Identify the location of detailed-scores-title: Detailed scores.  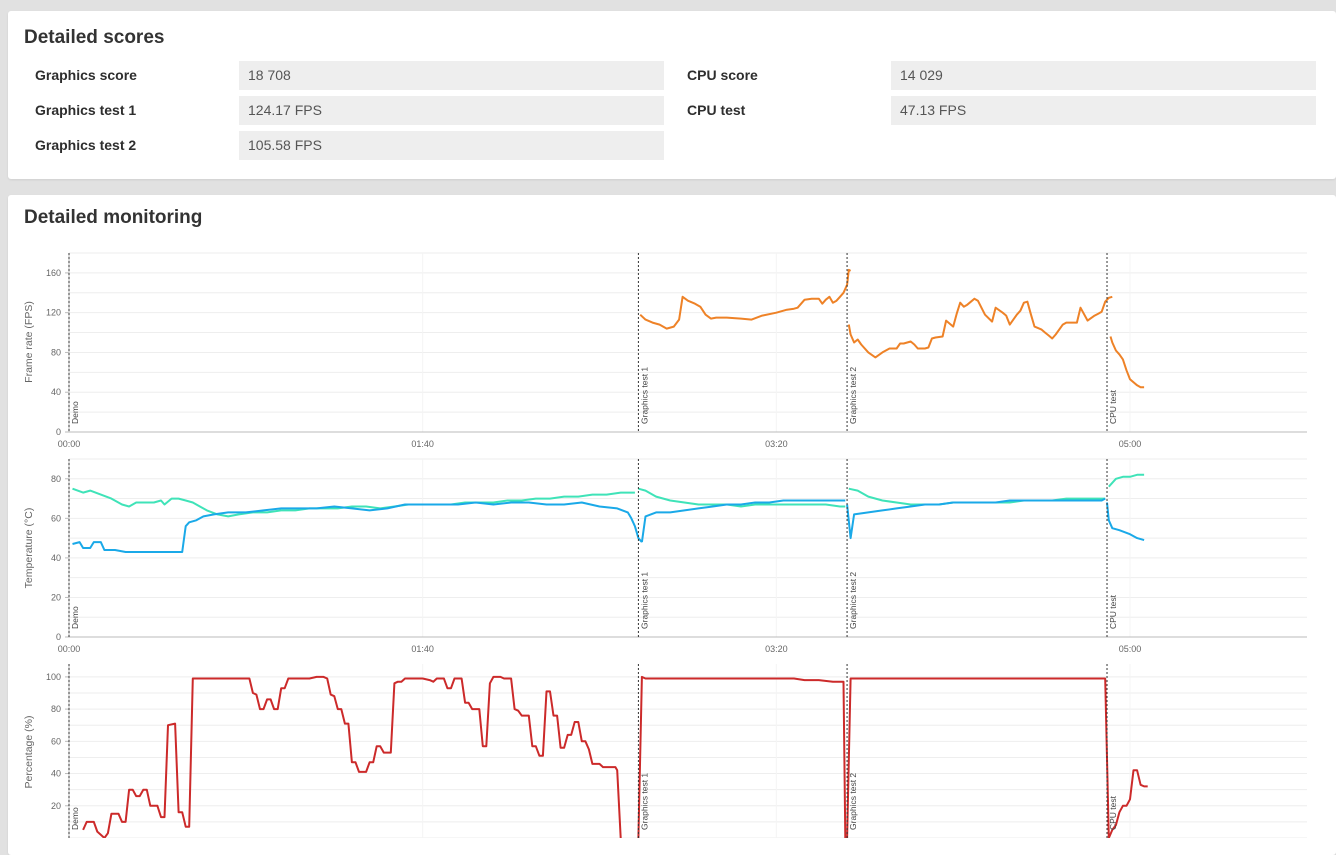
(94, 37).